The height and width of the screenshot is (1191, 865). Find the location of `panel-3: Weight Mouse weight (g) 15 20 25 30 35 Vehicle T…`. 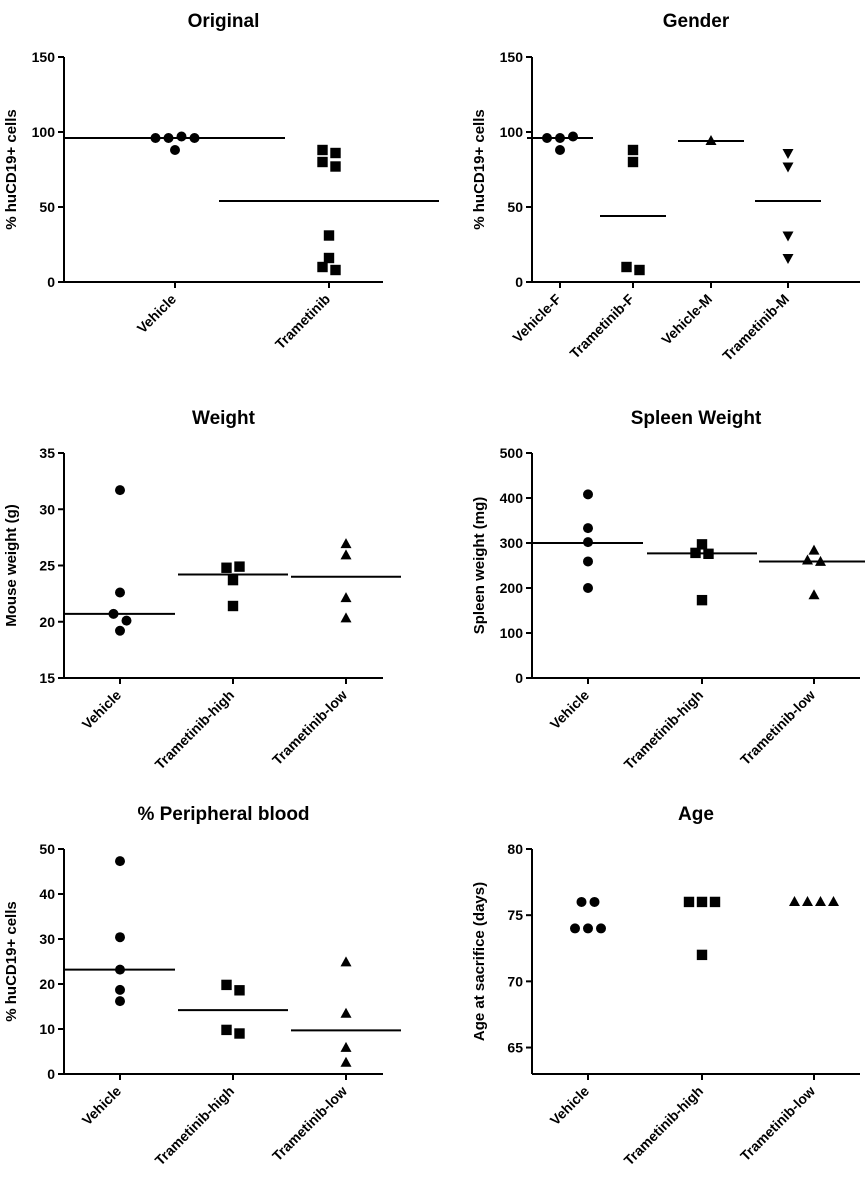

panel-3: Weight Mouse weight (g) 15 20 25 30 35 Vehicle T… is located at coordinates (202, 590).